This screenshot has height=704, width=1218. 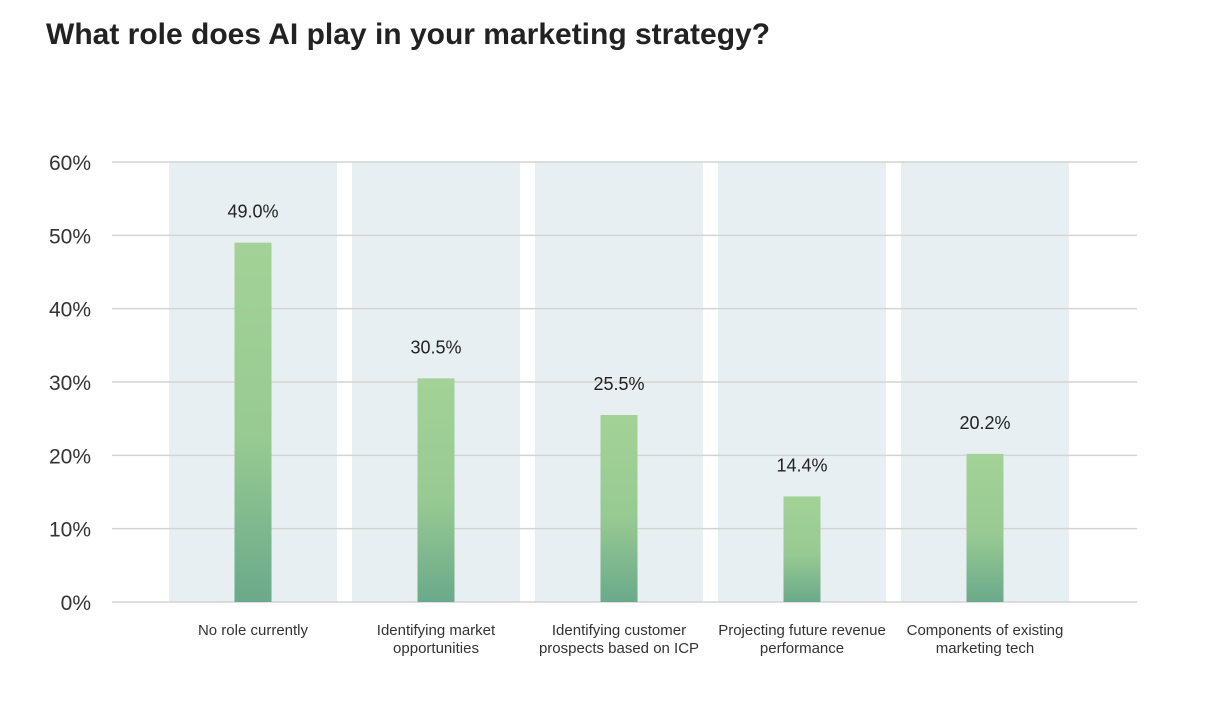 I want to click on y-tick-label: 50%, so click(x=70, y=236).